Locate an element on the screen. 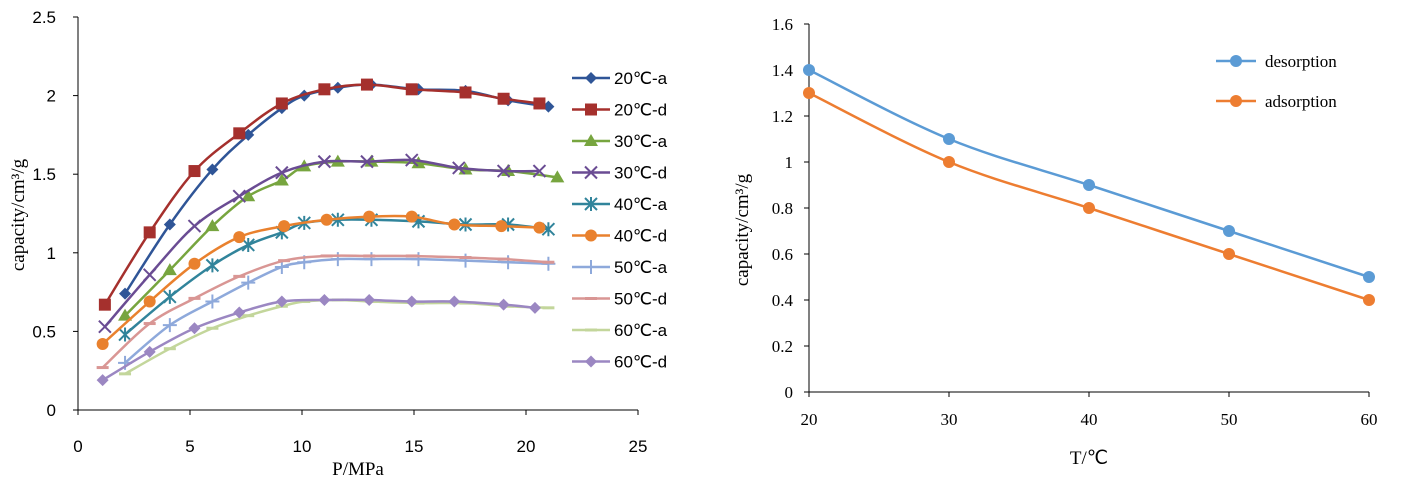  legend-label: adsorption is located at coordinates (1301, 101).